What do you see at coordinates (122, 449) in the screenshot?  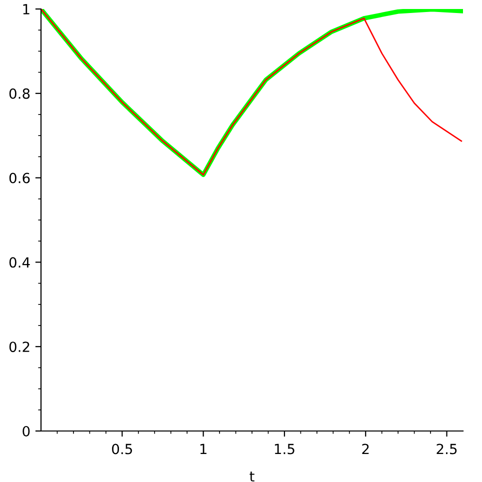 I see `x-tick-label: 0.5` at bounding box center [122, 449].